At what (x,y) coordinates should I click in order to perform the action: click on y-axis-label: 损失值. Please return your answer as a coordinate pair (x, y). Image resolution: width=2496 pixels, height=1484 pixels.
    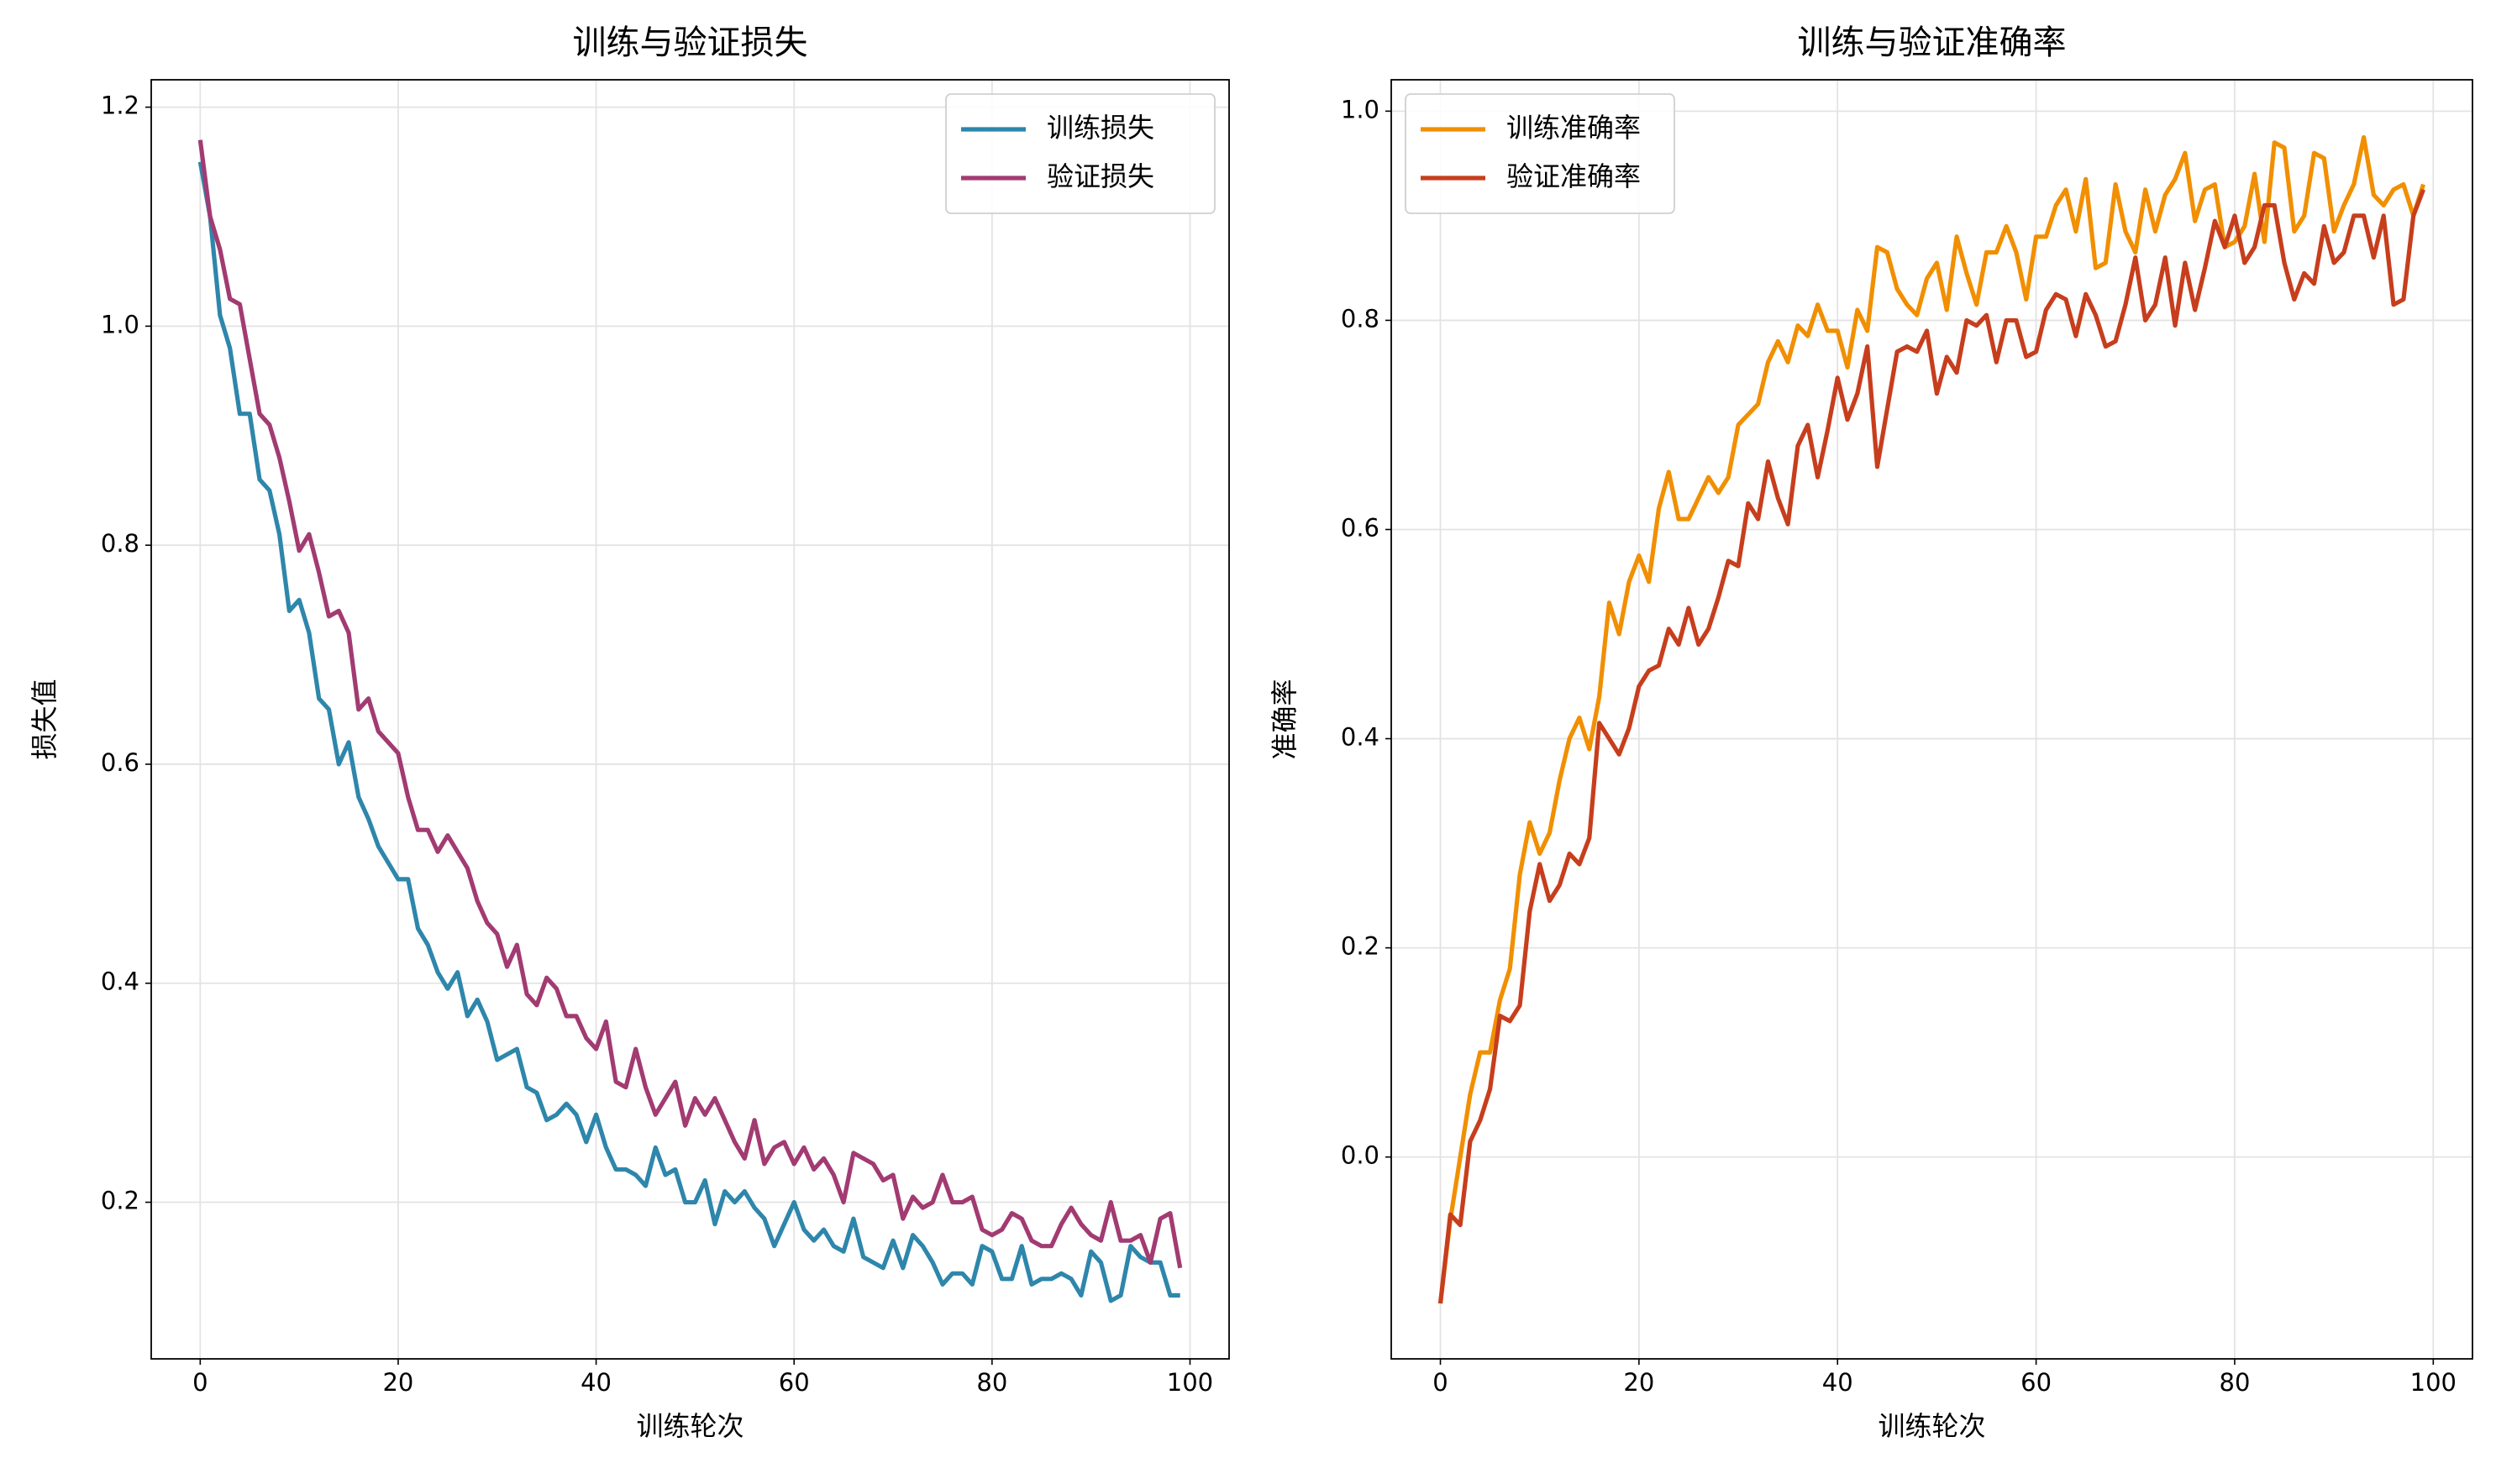
    Looking at the image, I should click on (45, 719).